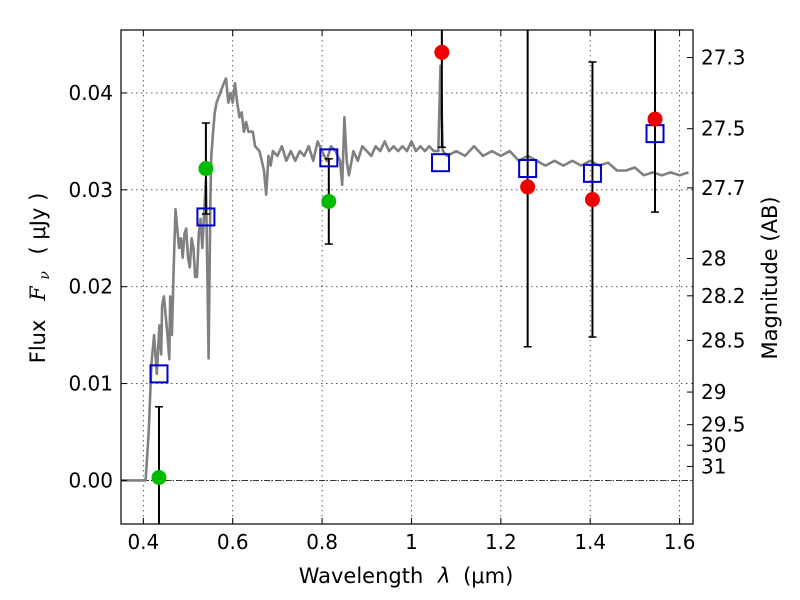 The image size is (800, 600). I want to click on y2-tick-label: 29.5, so click(723, 425).